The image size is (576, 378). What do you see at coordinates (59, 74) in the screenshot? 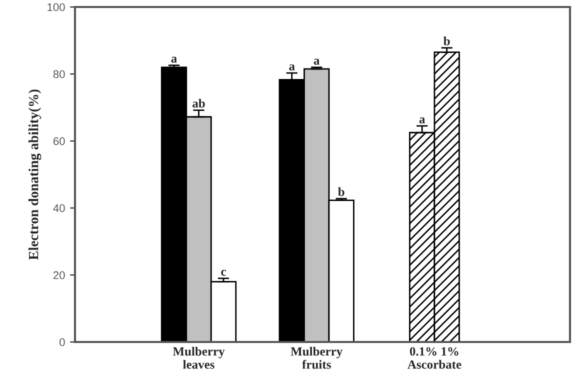
I see `y-tick-label: 80` at bounding box center [59, 74].